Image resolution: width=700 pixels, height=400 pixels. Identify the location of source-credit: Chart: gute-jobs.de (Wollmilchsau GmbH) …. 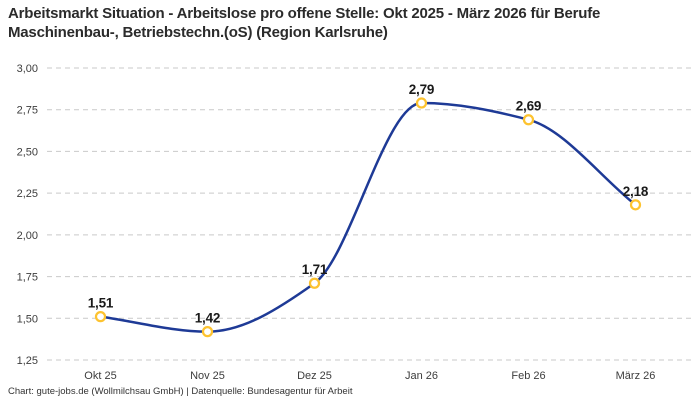
(180, 391).